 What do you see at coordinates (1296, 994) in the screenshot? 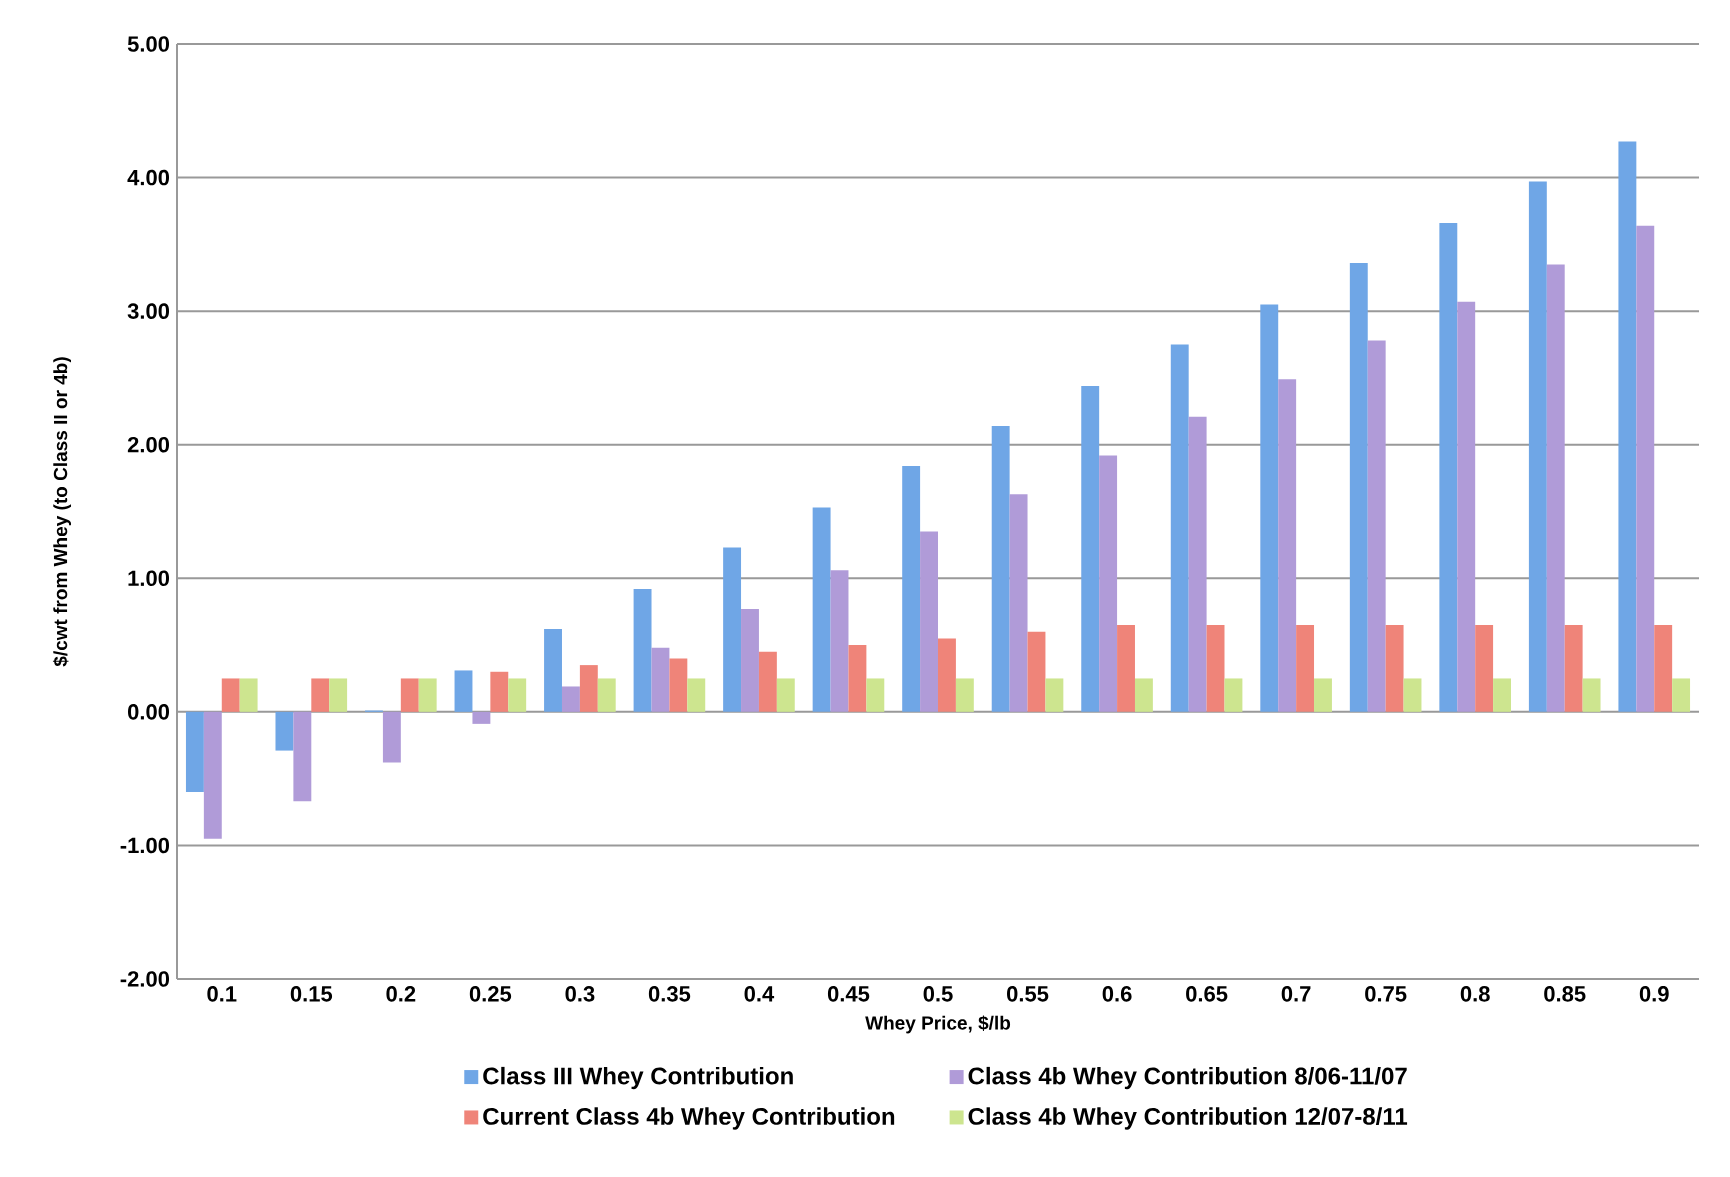
I see `x-tick-label: 0.7` at bounding box center [1296, 994].